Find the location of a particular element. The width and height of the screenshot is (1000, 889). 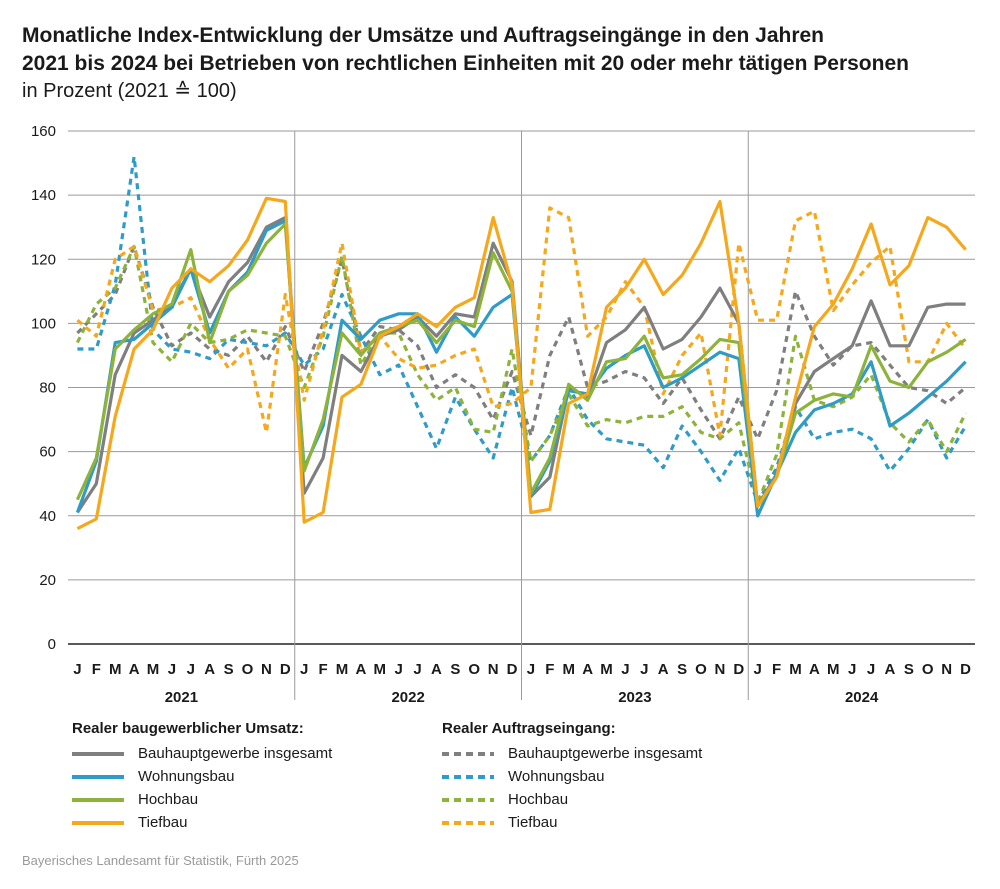

legend-item-auftrag-hochbau: Hochbau is located at coordinates (572, 799).